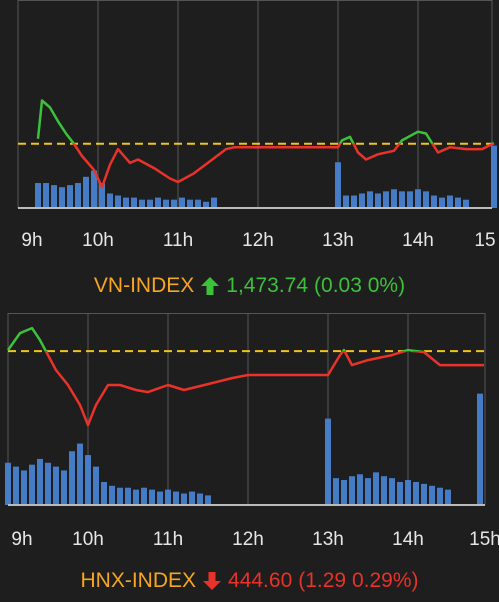 The height and width of the screenshot is (602, 499). What do you see at coordinates (265, 144) in the screenshot?
I see `price-line` at bounding box center [265, 144].